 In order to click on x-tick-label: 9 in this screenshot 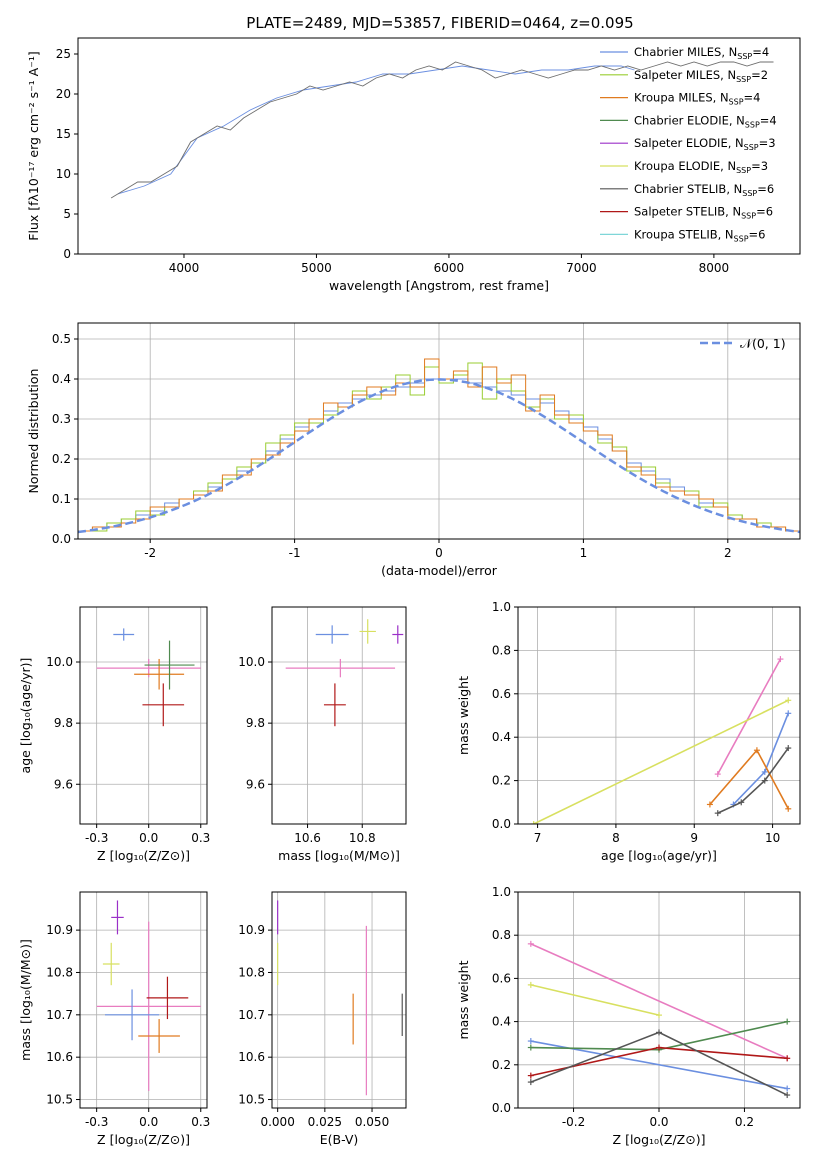, I will do `click(694, 838)`.